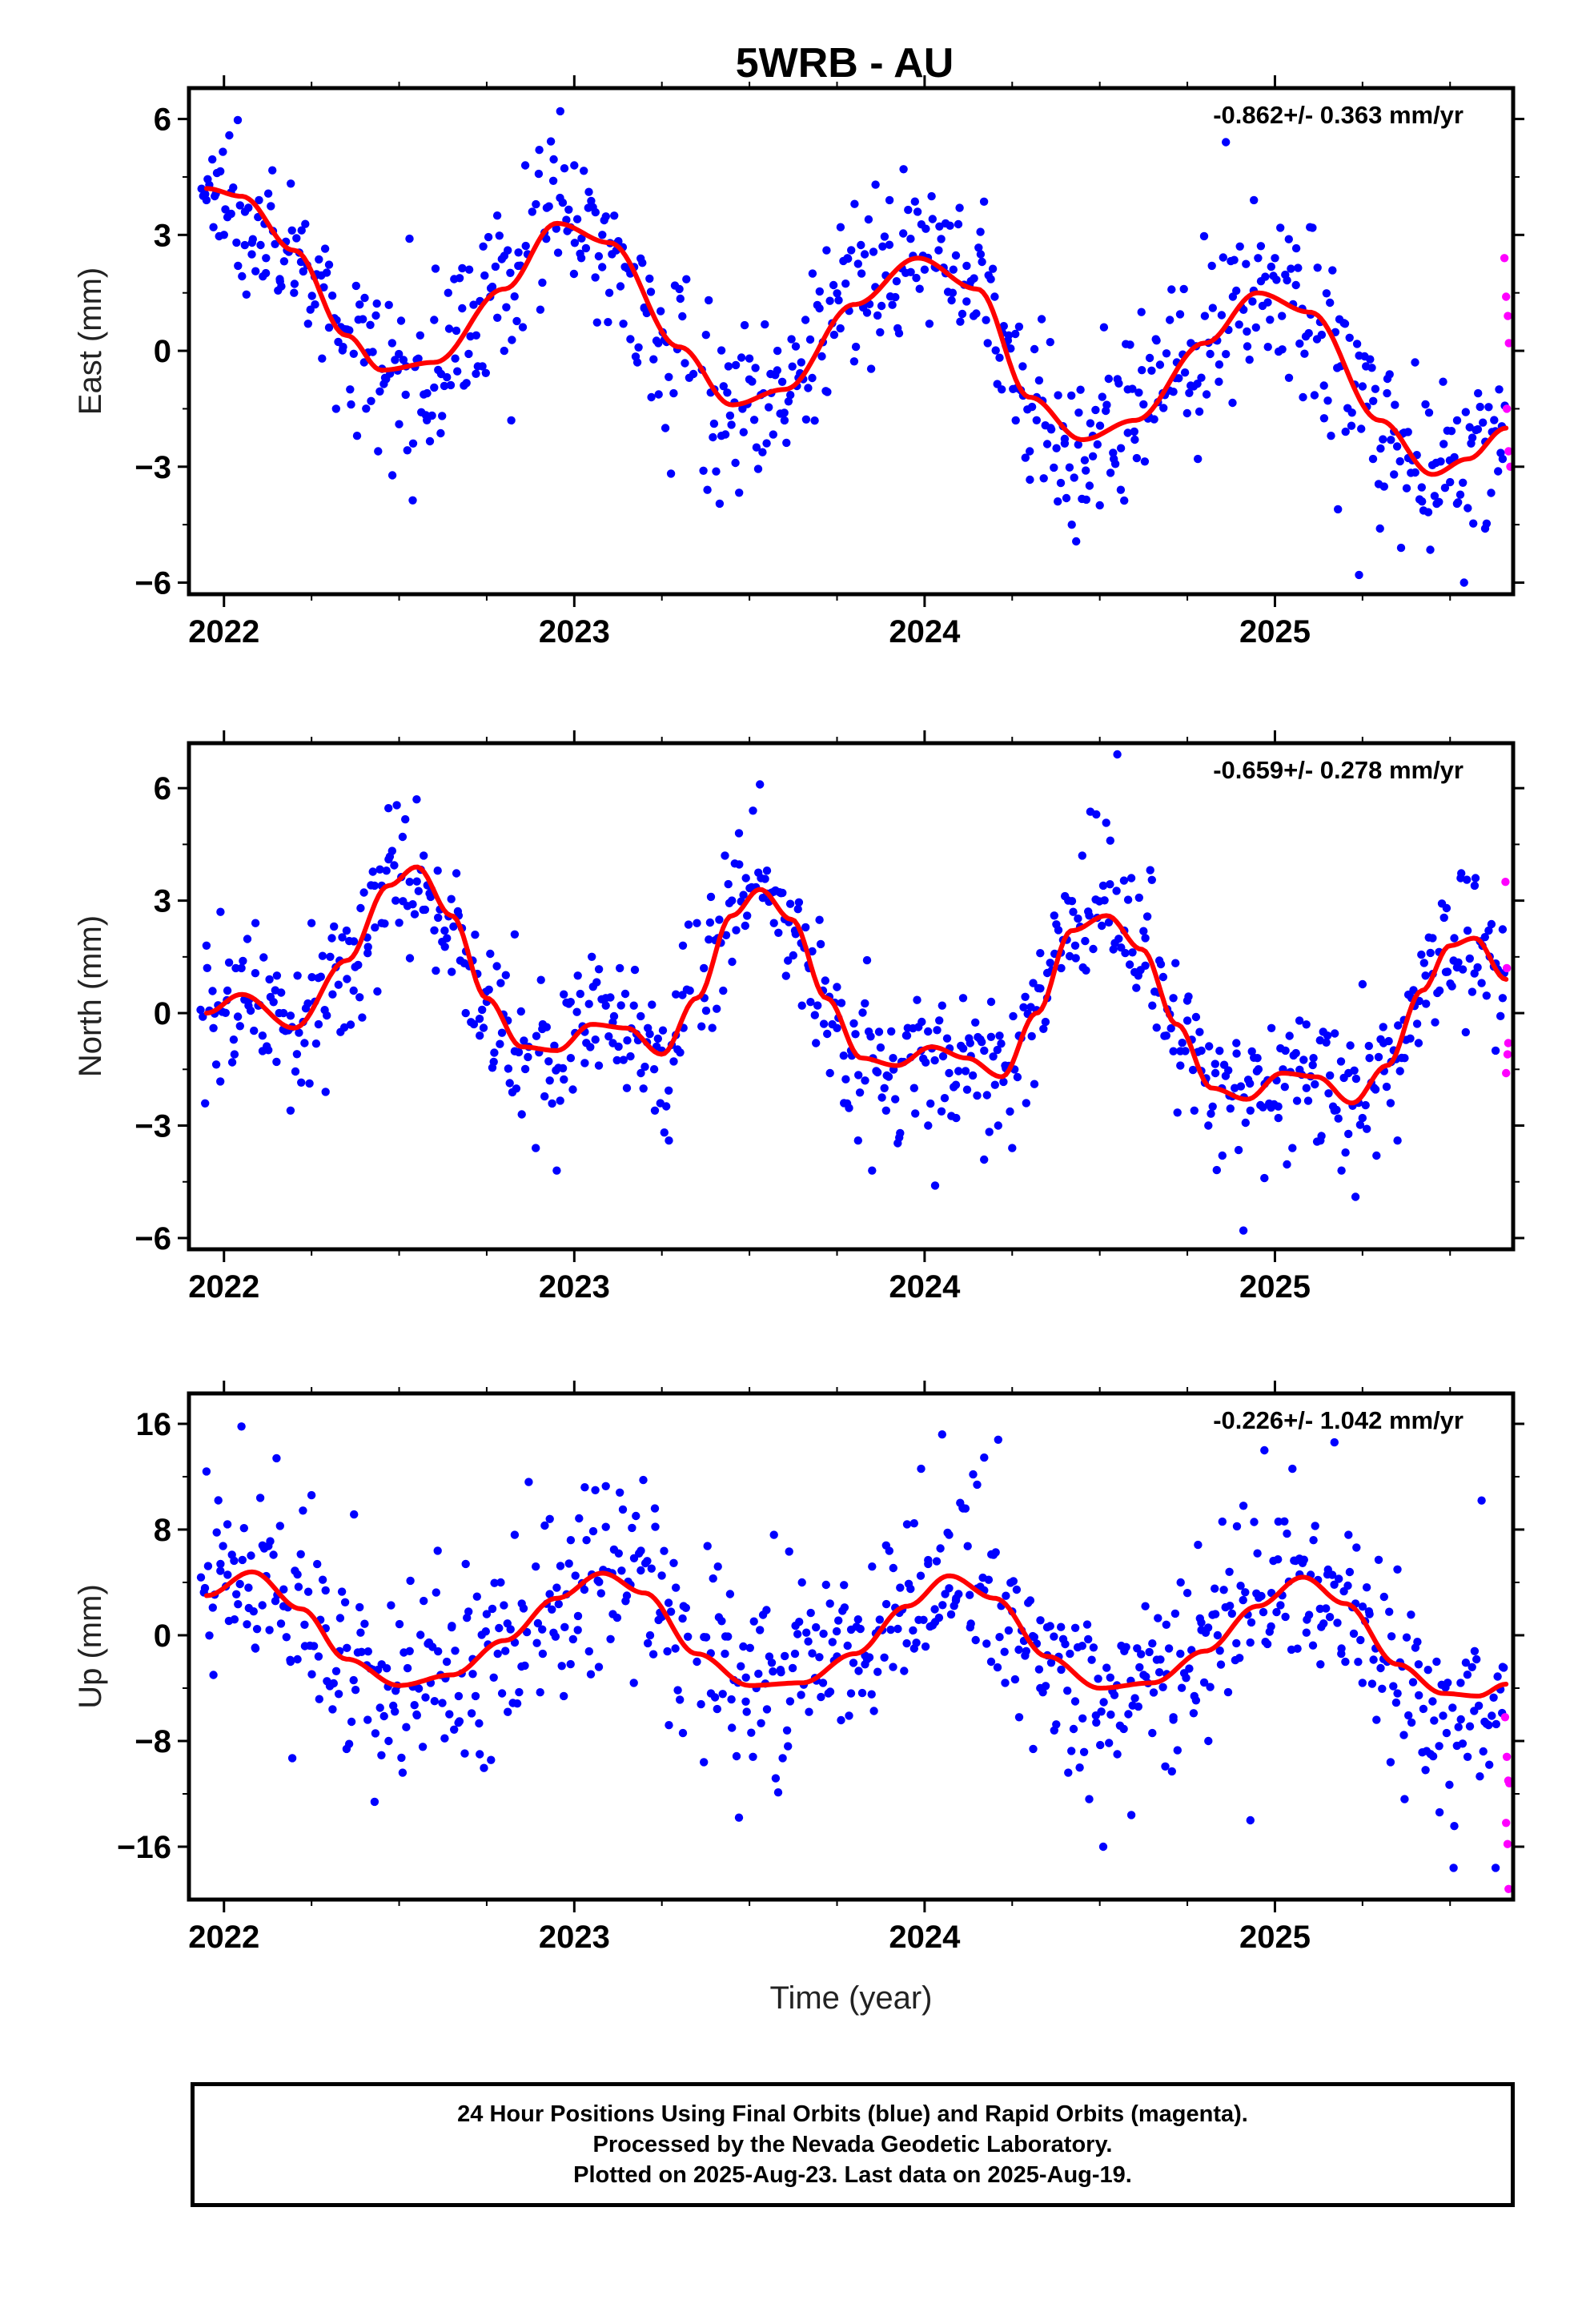 The width and height of the screenshot is (1582, 2324). What do you see at coordinates (223, 1287) in the screenshot?
I see `north-xtick-label: 2022` at bounding box center [223, 1287].